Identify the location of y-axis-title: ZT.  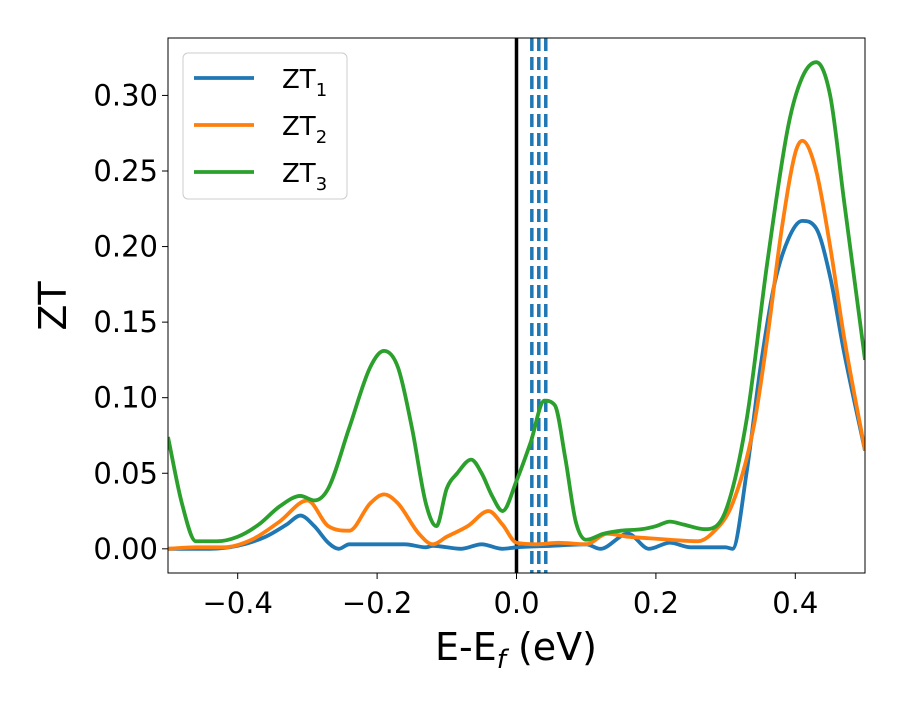
(53, 306).